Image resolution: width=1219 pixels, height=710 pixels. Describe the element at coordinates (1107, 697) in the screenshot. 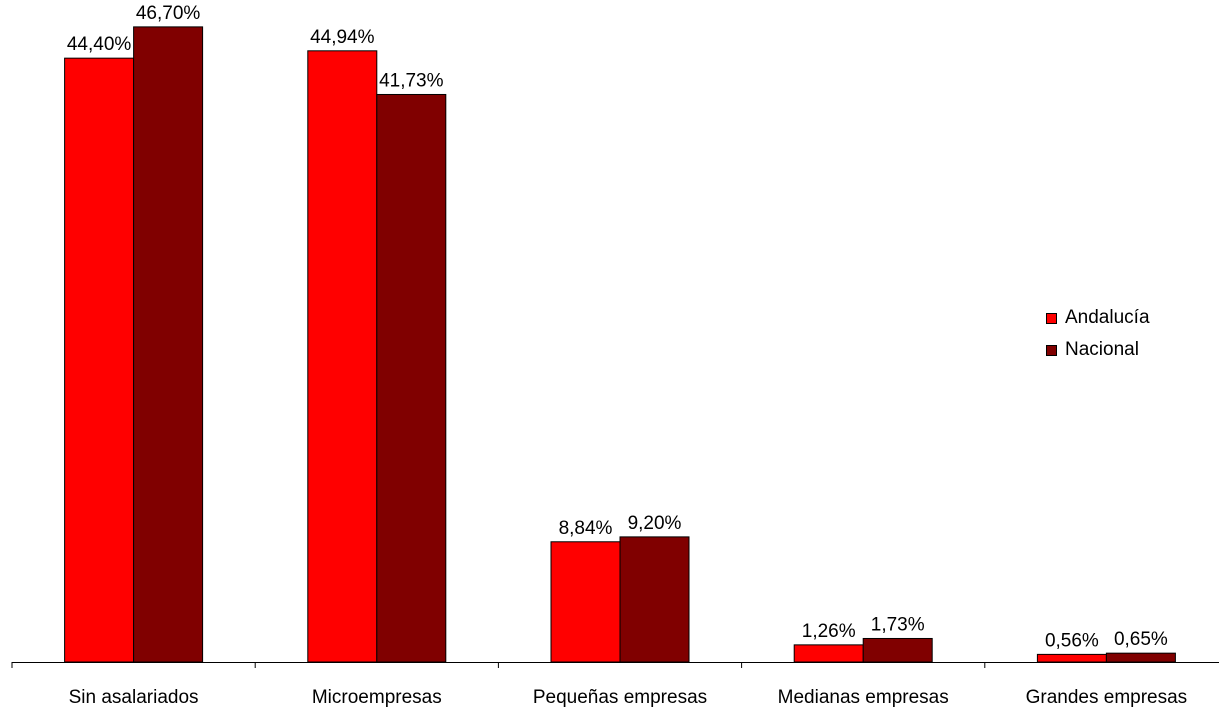

I see `x-tick-label-grandes-empresas: Grandes empresas` at that location.